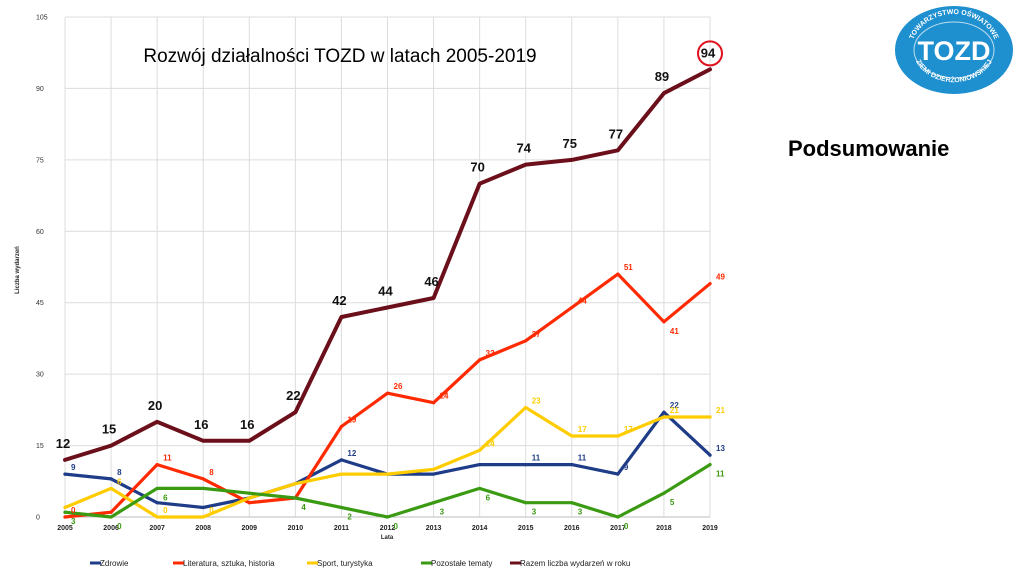  Describe the element at coordinates (385, 290) in the screenshot. I see `total-data-label: 44` at that location.